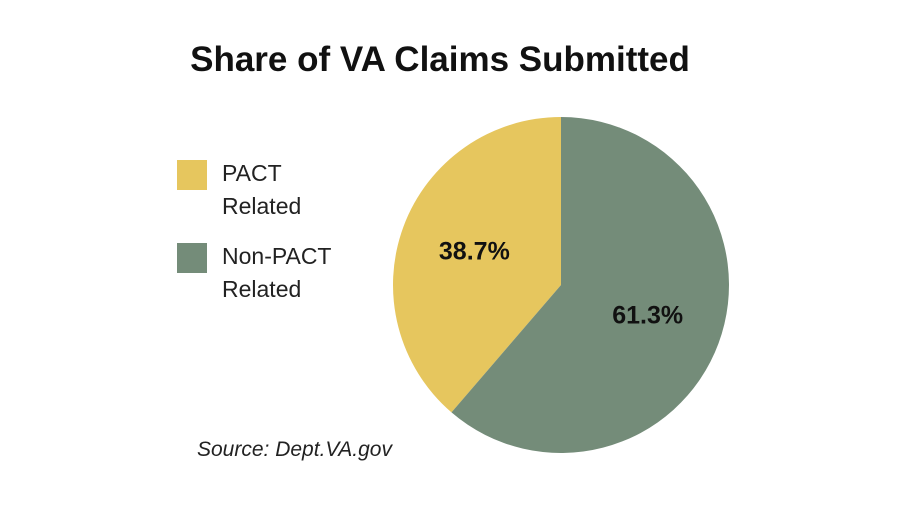 Image resolution: width=900 pixels, height=506 pixels. I want to click on legend-label: Non-PACT Related, so click(277, 272).